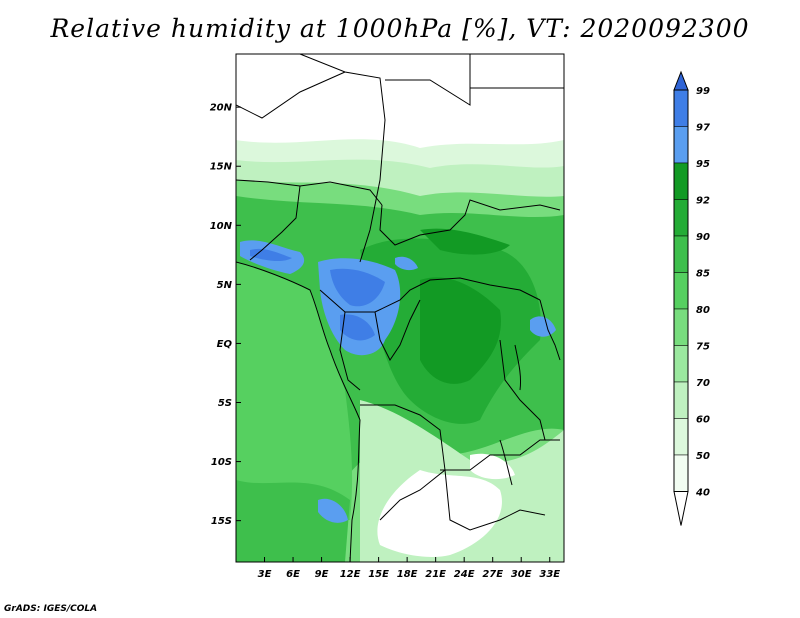 The image size is (800, 618). Describe the element at coordinates (681, 508) in the screenshot. I see `colorbar-bottom-arrow` at that location.